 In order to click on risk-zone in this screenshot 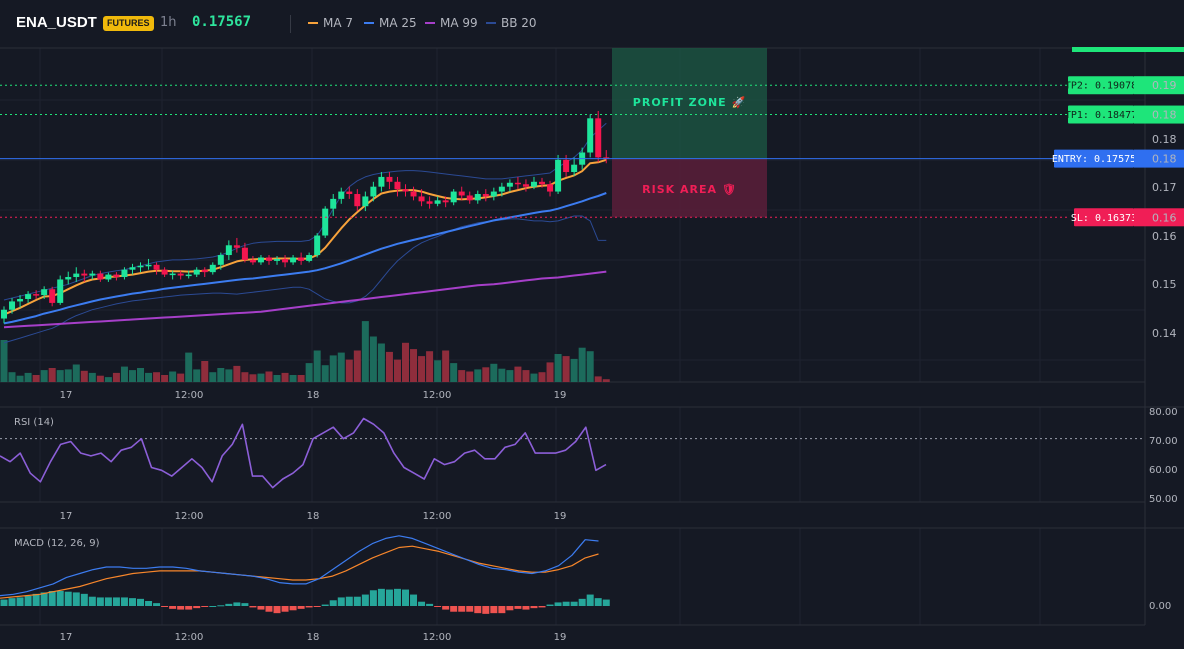, I will do `click(689, 188)`.